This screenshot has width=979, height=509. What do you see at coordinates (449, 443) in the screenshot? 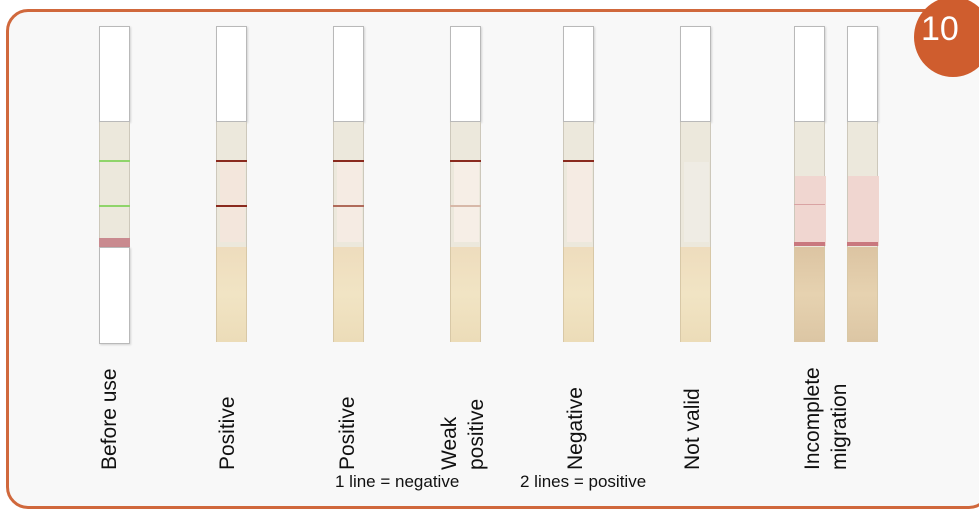
I see `strip-label: Weak` at bounding box center [449, 443].